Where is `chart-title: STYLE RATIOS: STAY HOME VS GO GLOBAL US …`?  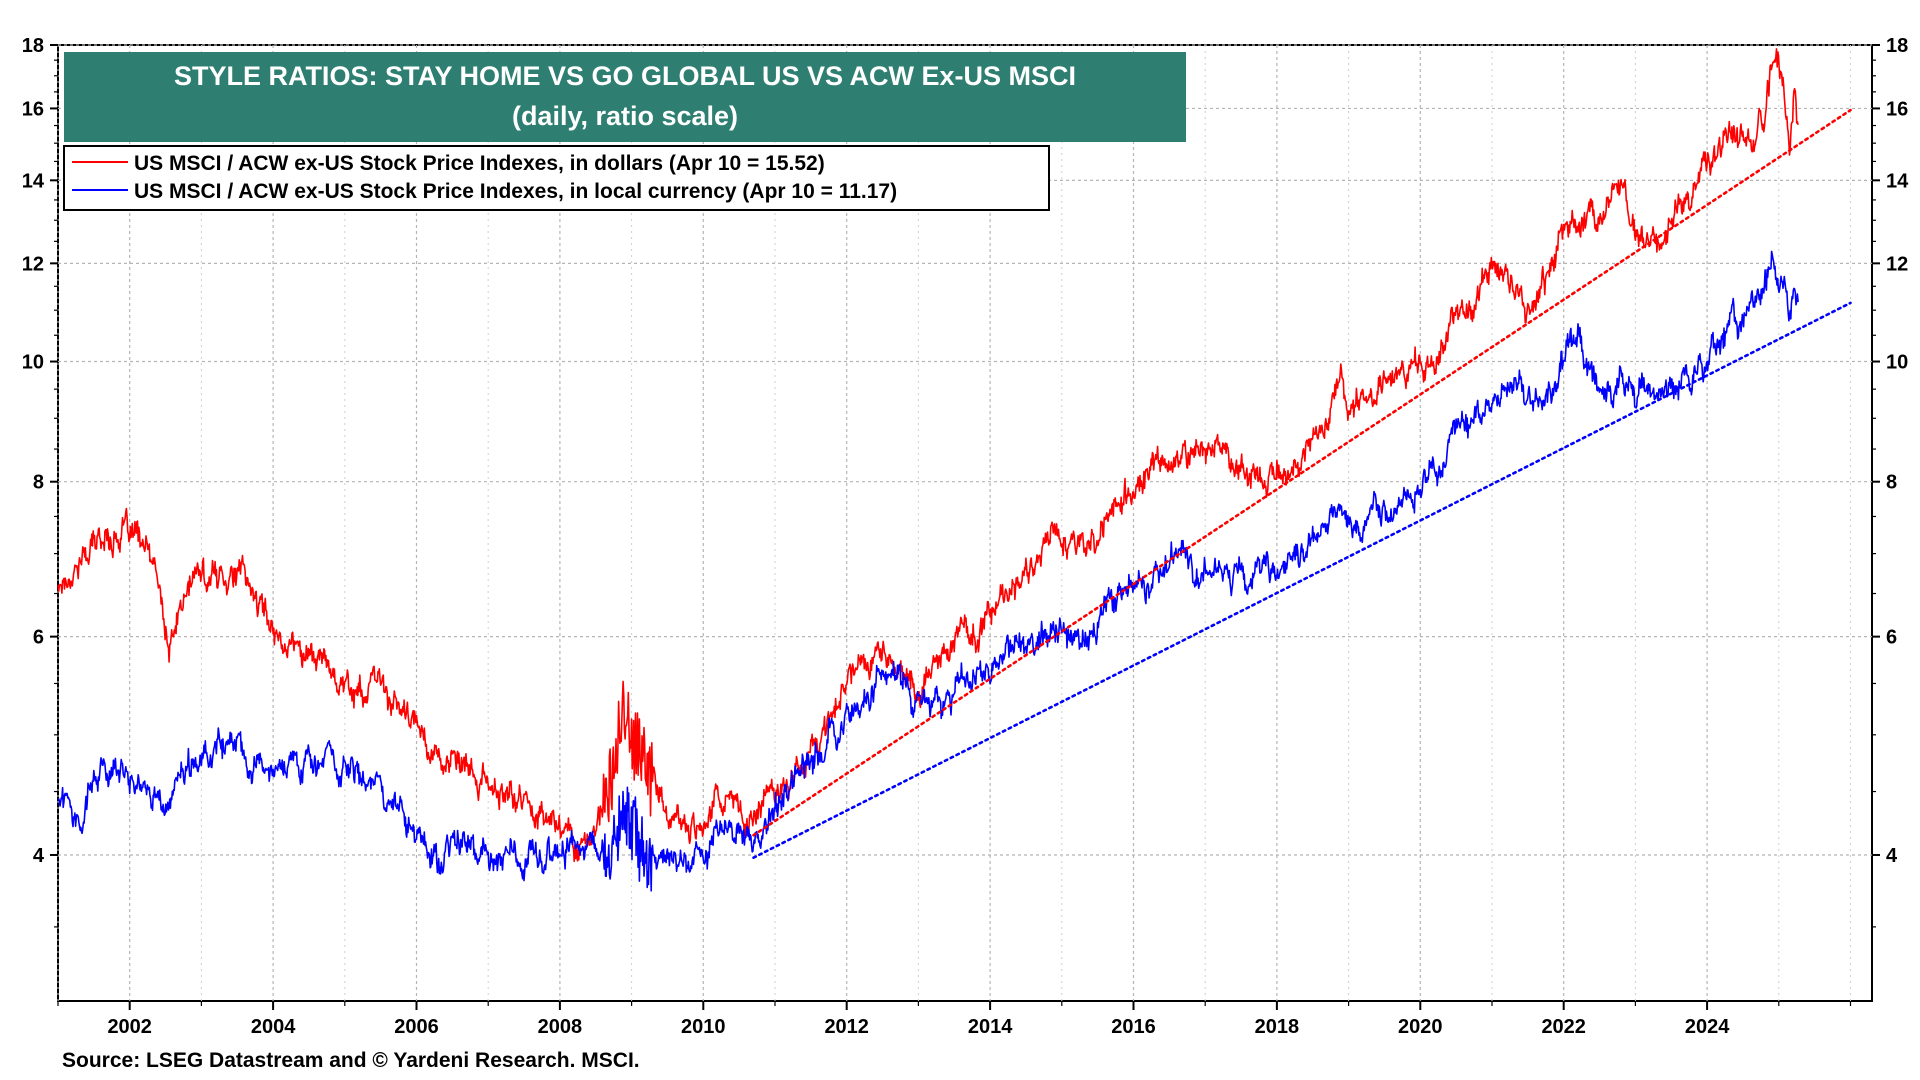
chart-title: STYLE RATIOS: STAY HOME VS GO GLOBAL US … is located at coordinates (625, 76).